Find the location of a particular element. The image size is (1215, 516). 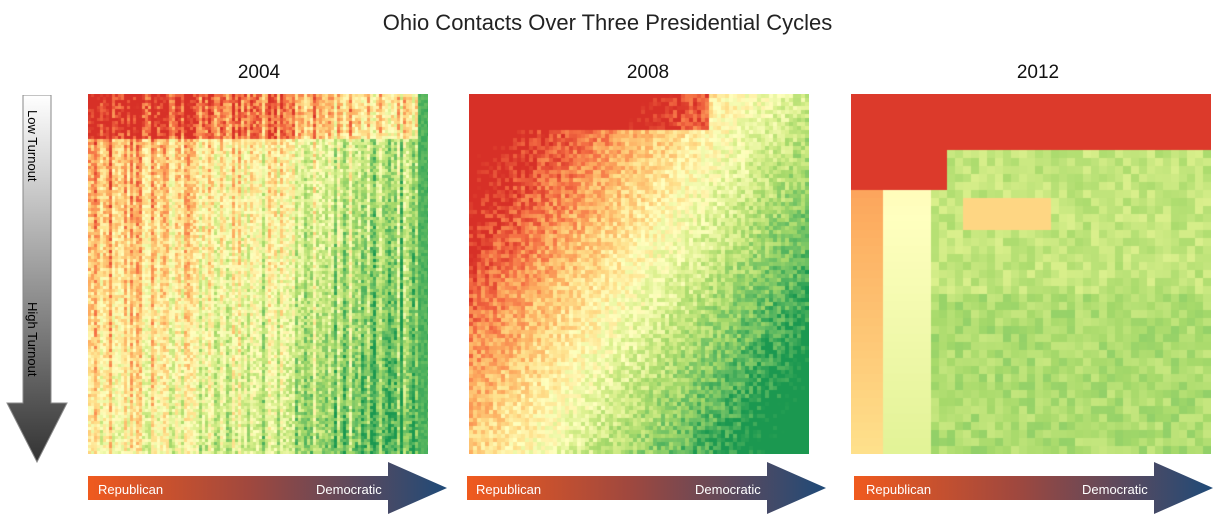

democratic-label-2004: Democratic is located at coordinates (349, 489).